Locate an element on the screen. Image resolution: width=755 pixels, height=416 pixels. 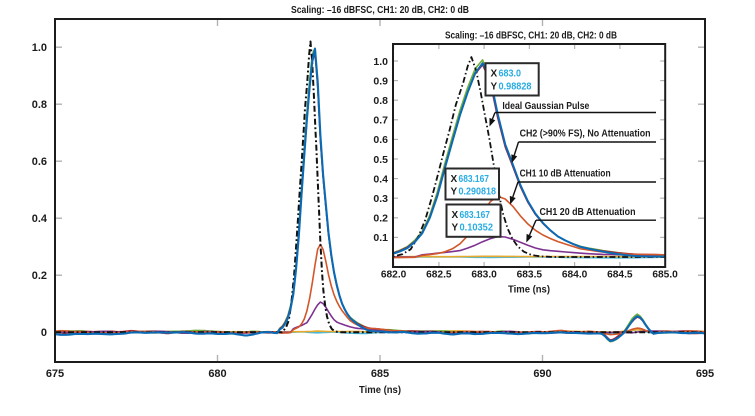
svg-text: CH2 (>90% FS), No Attenuation is located at coordinates (585, 134).